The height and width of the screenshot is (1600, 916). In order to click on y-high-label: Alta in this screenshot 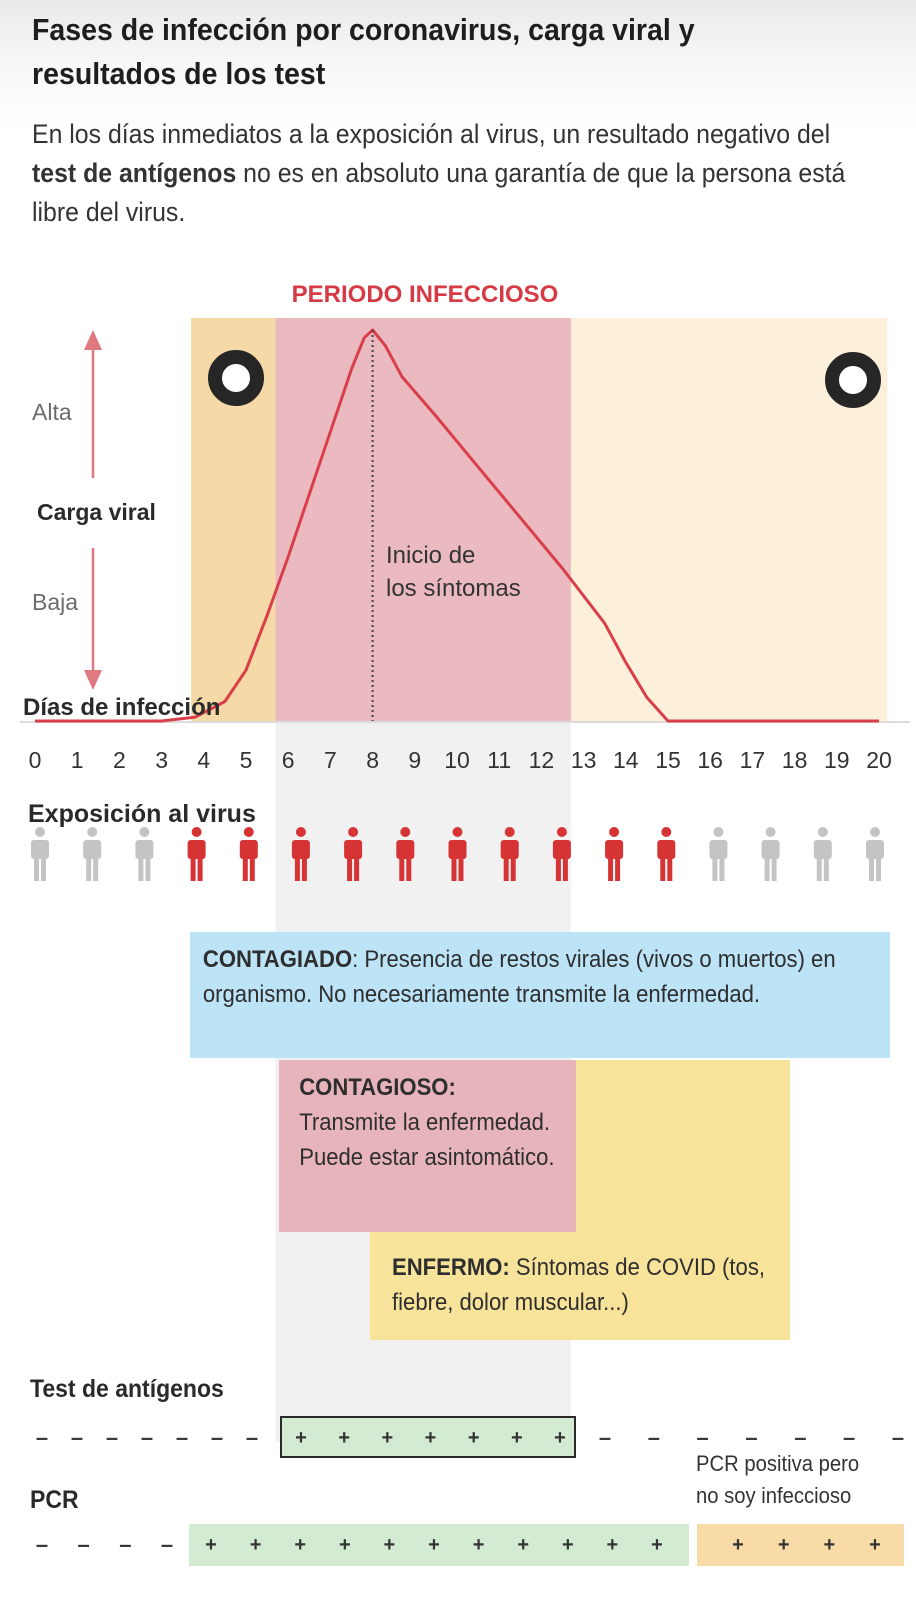, I will do `click(52, 412)`.